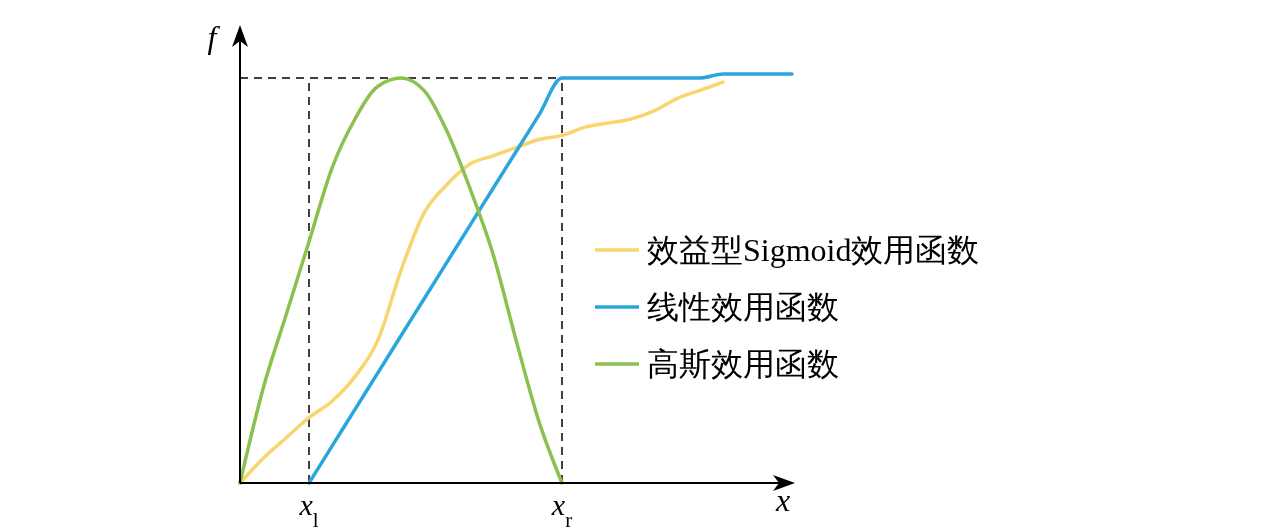 This screenshot has height=528, width=1276. I want to click on x-axis-title: x, so click(782, 500).